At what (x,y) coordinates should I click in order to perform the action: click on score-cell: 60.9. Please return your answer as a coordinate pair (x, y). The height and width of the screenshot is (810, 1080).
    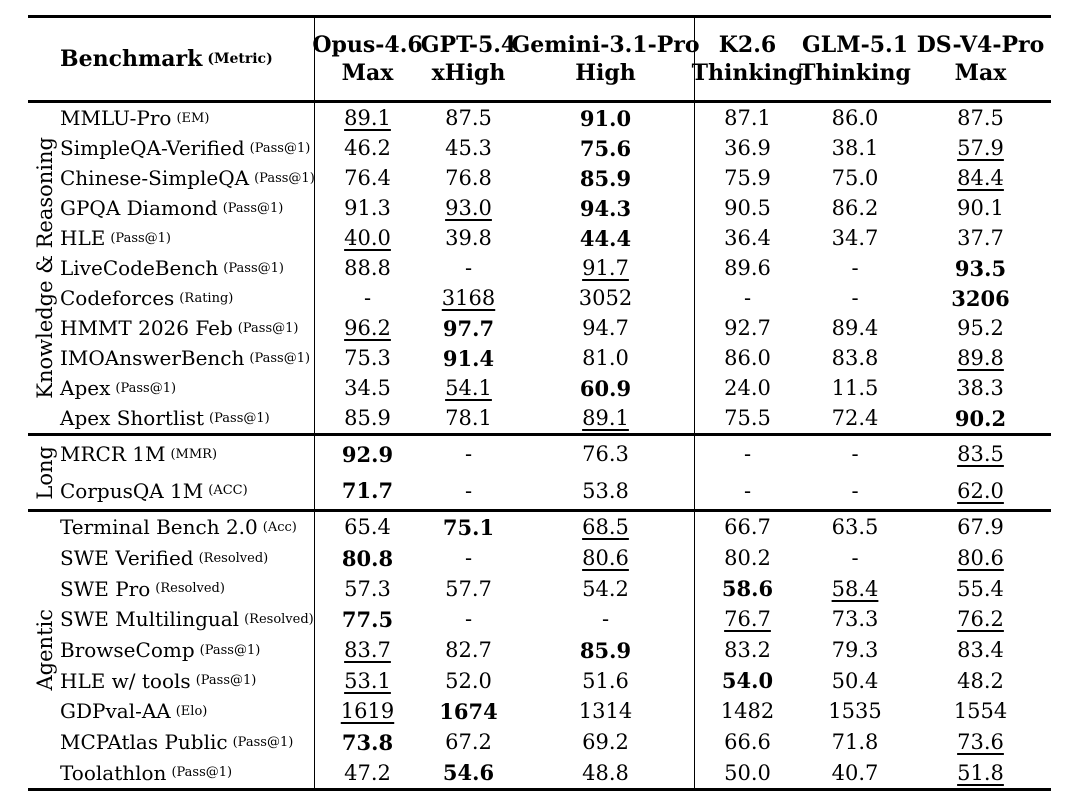
    Looking at the image, I should click on (606, 388).